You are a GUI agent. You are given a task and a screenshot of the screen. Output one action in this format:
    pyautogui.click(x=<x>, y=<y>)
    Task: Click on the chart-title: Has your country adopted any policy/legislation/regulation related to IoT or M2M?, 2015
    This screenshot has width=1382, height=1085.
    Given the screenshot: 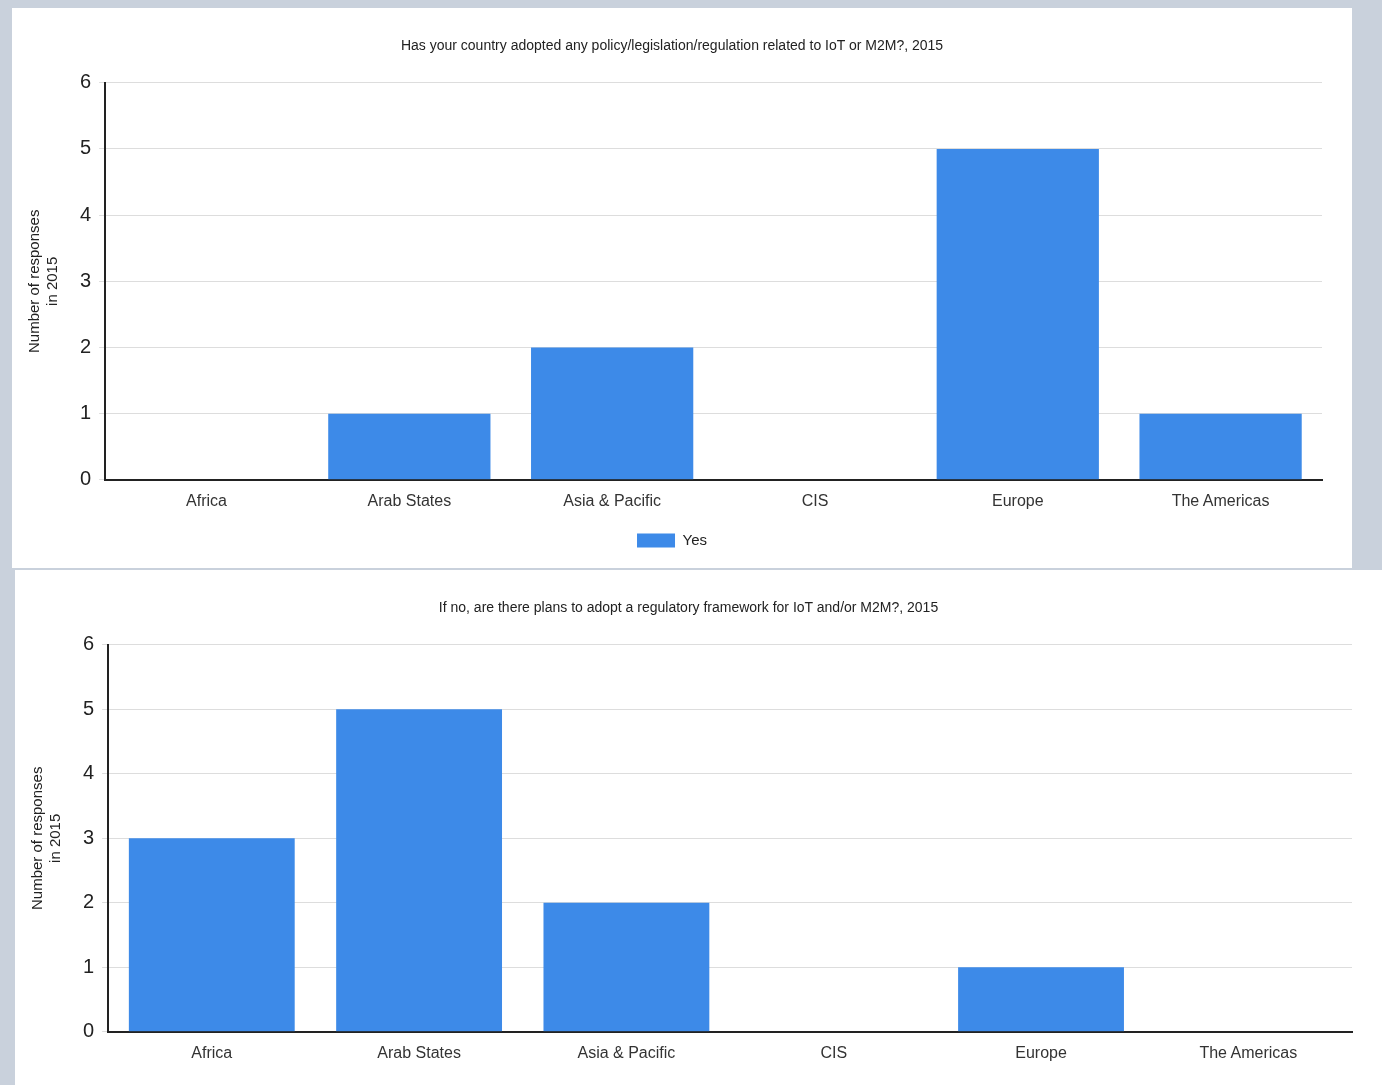 What is the action you would take?
    pyautogui.click(x=672, y=45)
    